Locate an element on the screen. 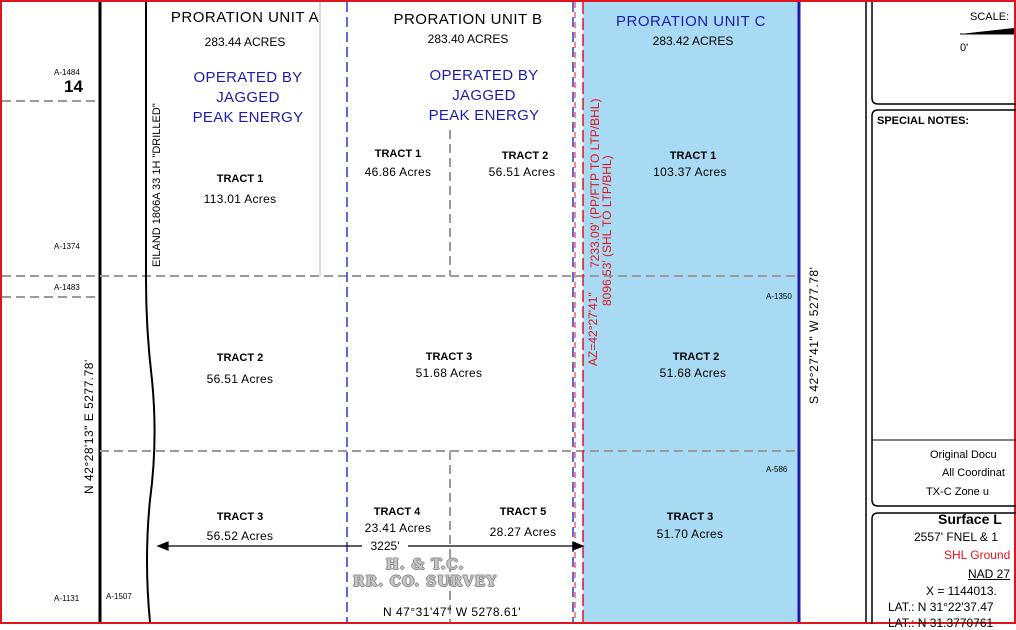 This screenshot has width=1016, height=630. scale-bar is located at coordinates (987, 31).